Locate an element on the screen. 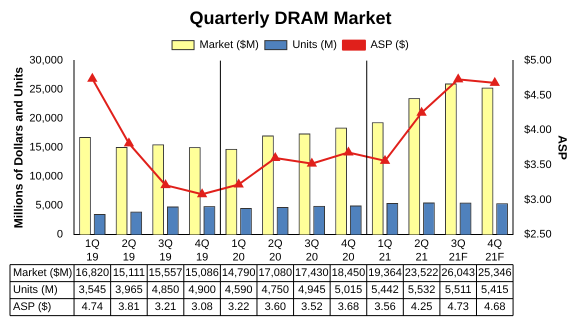 The image size is (581, 330). text: Market ($M) is located at coordinates (42, 273).